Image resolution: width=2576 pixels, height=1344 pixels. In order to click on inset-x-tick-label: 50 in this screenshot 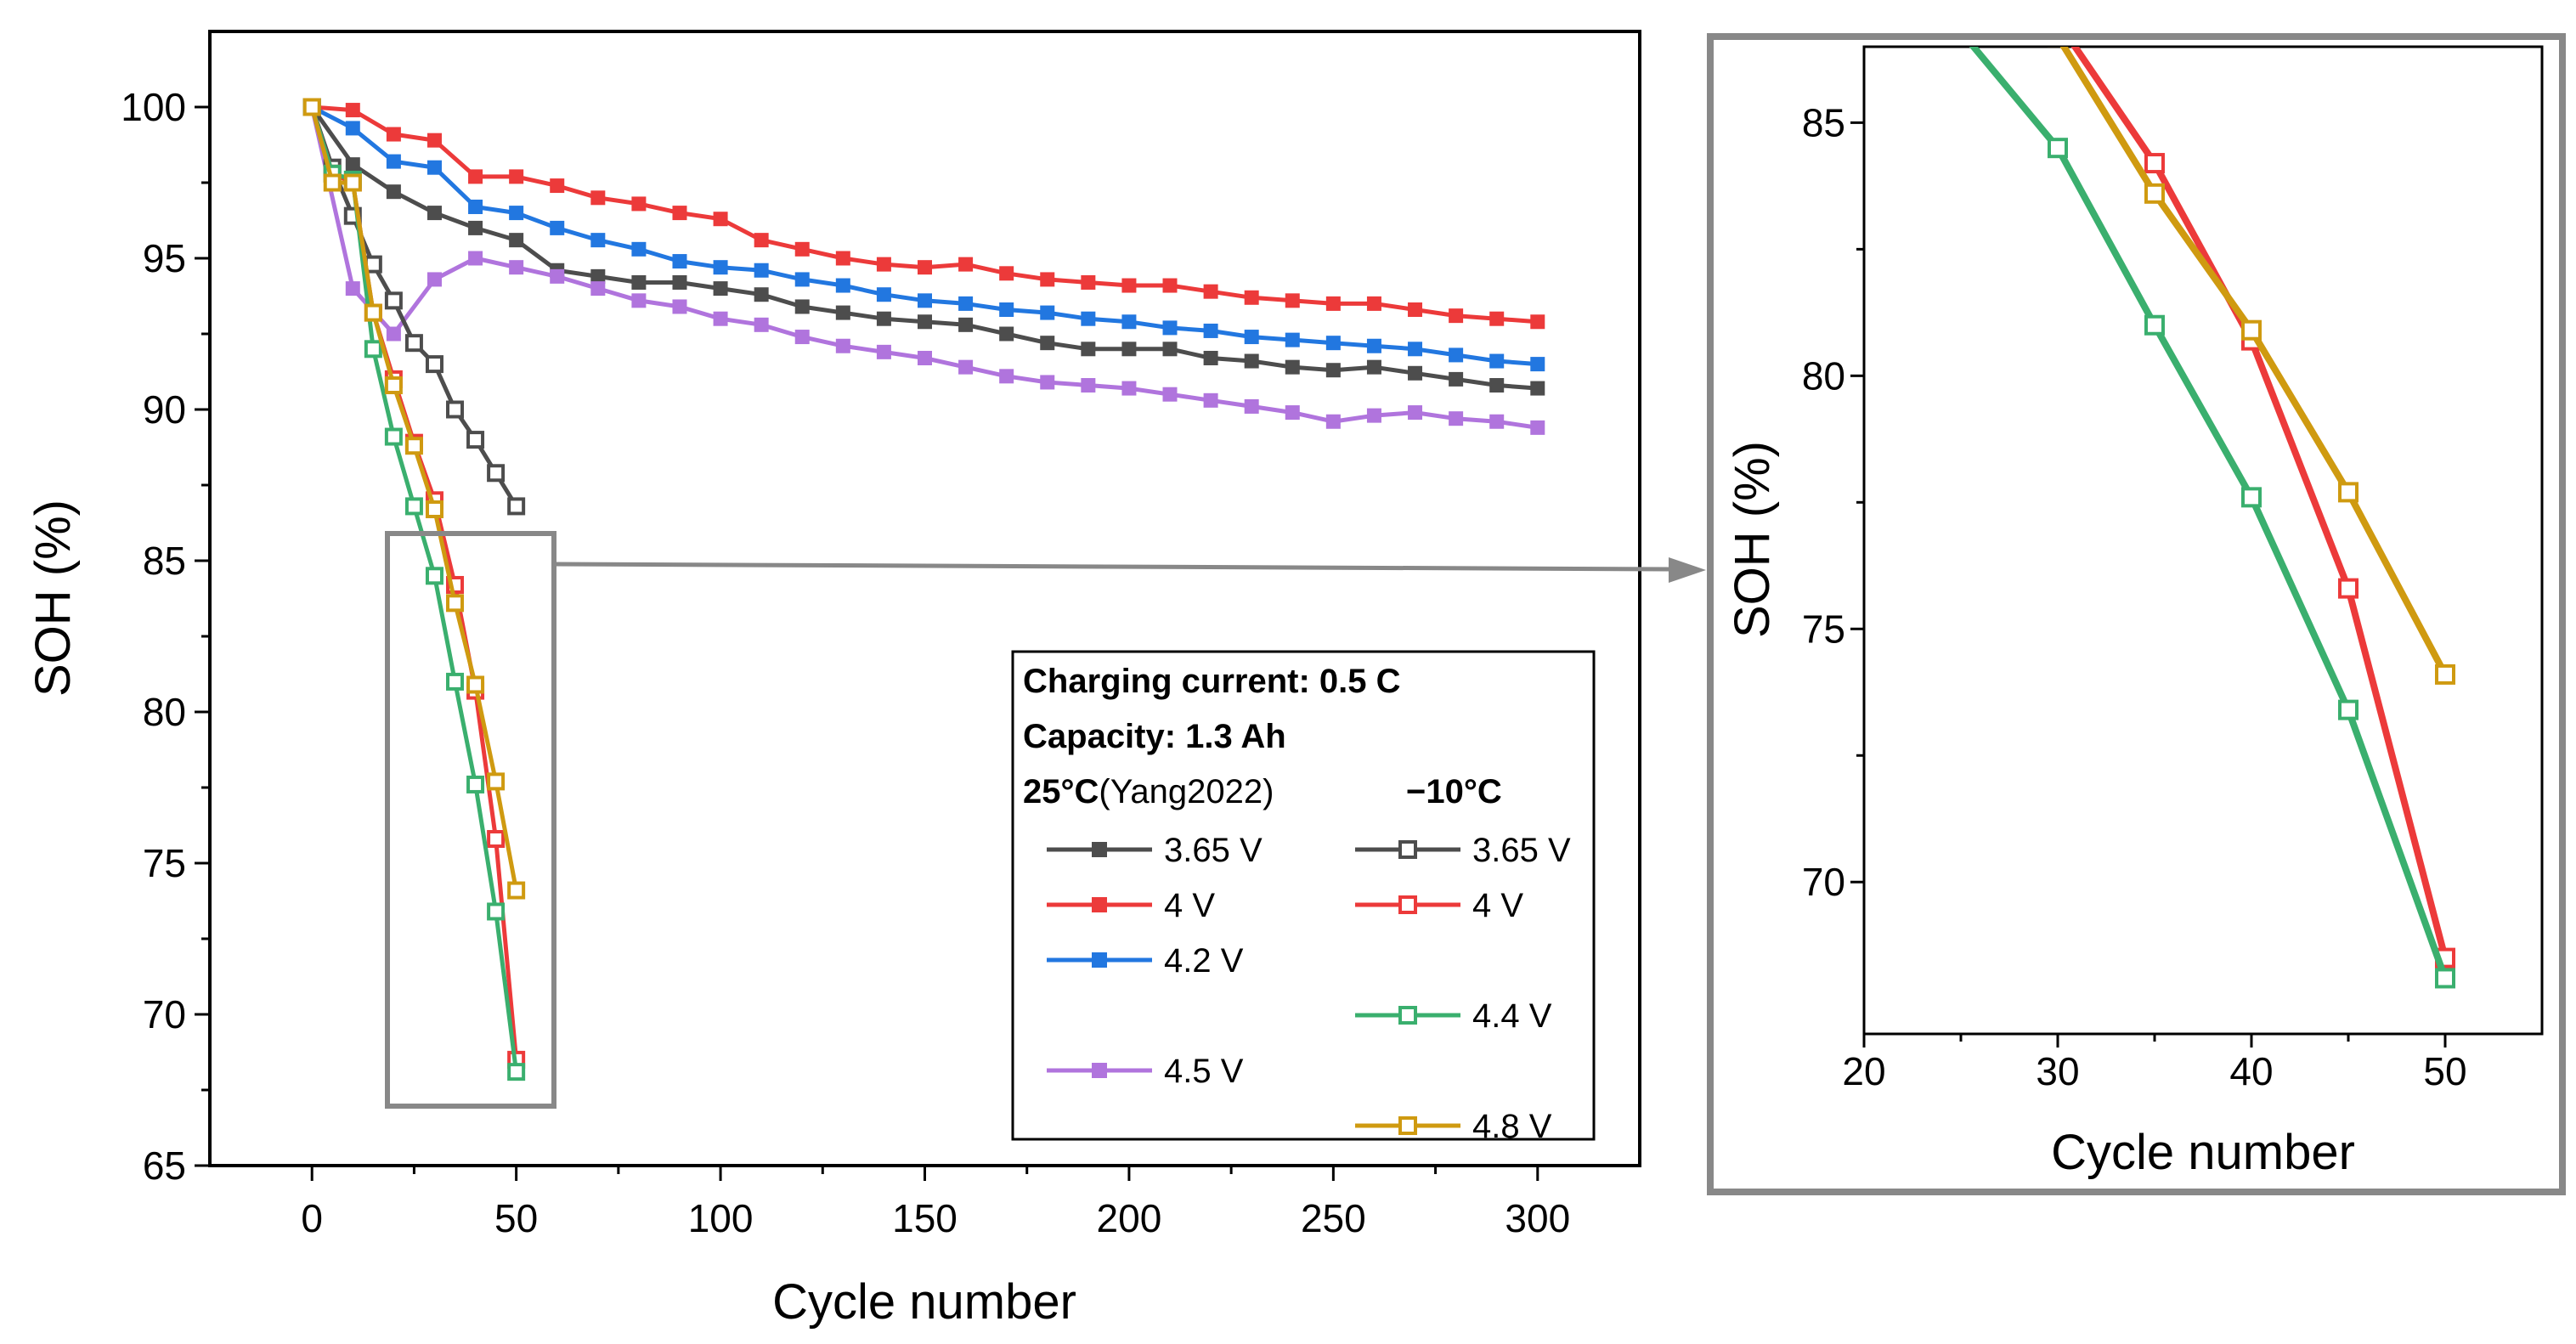, I will do `click(2444, 1071)`.